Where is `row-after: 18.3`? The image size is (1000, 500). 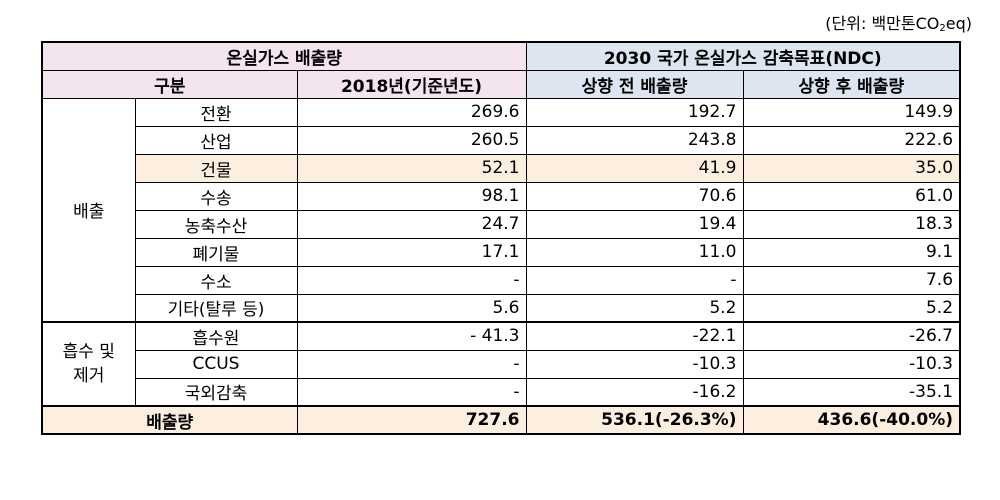
row-after: 18.3 is located at coordinates (852, 224).